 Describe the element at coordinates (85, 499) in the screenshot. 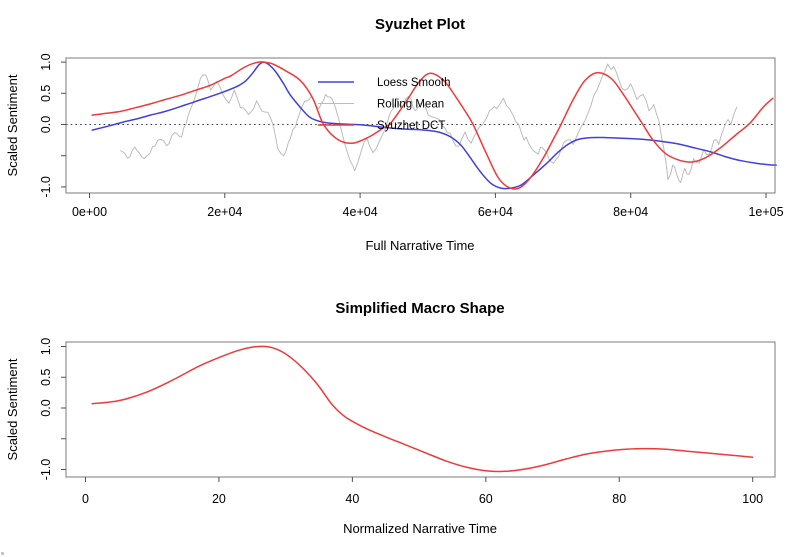

I see `x-tick-label: 0` at that location.